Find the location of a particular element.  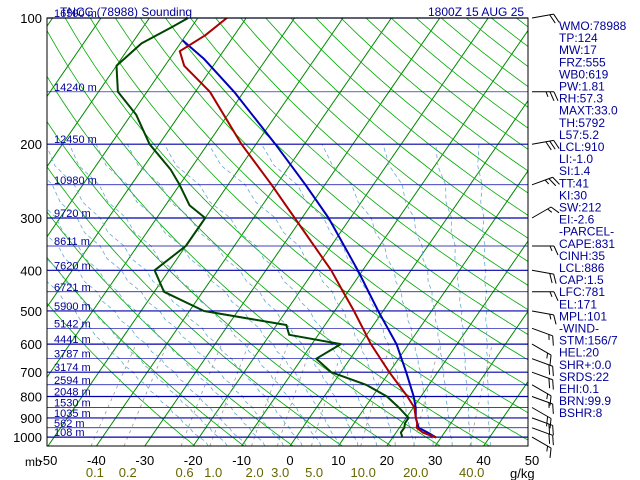

moist-adiabat-line is located at coordinates (137, 352).